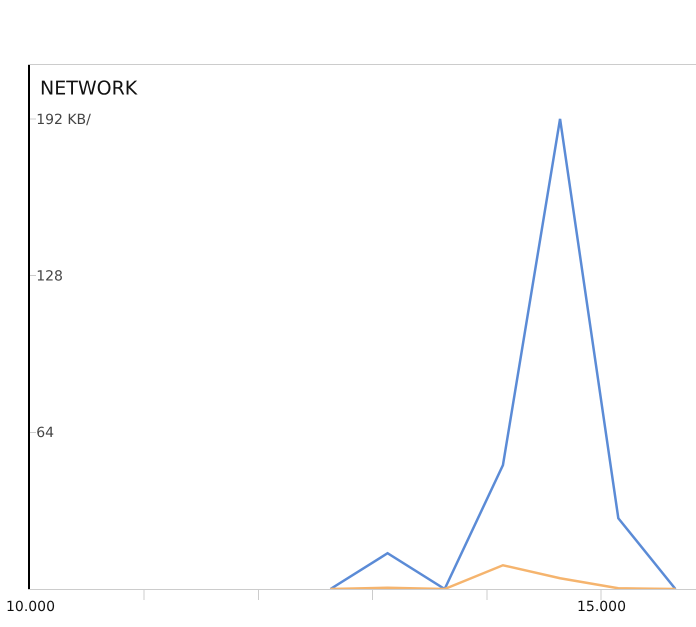  I want to click on y-tick-label: 192 KB/, so click(64, 120).